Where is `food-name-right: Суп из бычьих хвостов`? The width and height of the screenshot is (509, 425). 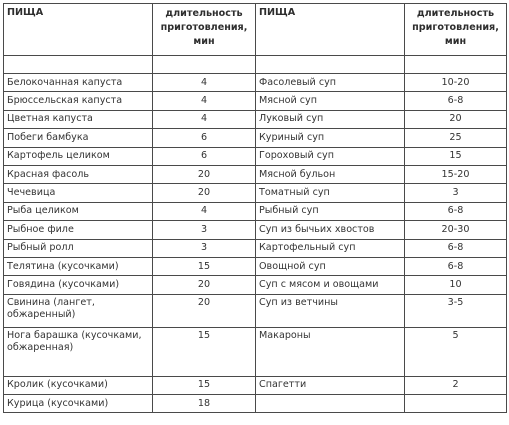 food-name-right: Суп из бычьих хвостов is located at coordinates (330, 230).